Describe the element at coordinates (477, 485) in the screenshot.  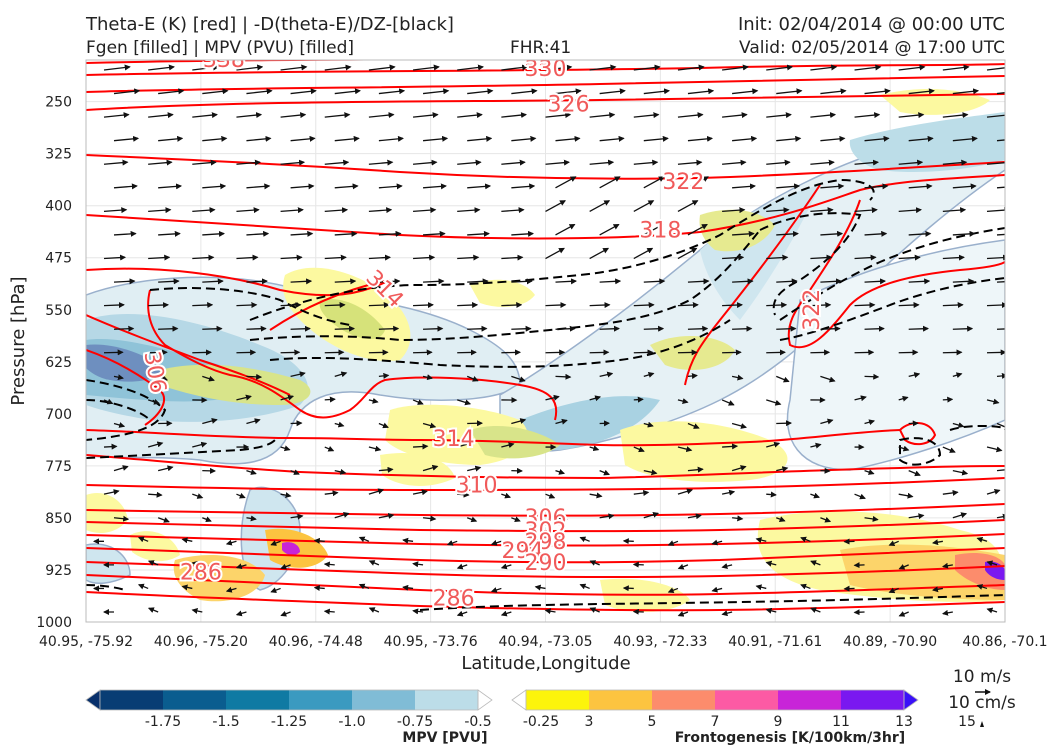
I see `theta-e-contour-label: 310` at that location.